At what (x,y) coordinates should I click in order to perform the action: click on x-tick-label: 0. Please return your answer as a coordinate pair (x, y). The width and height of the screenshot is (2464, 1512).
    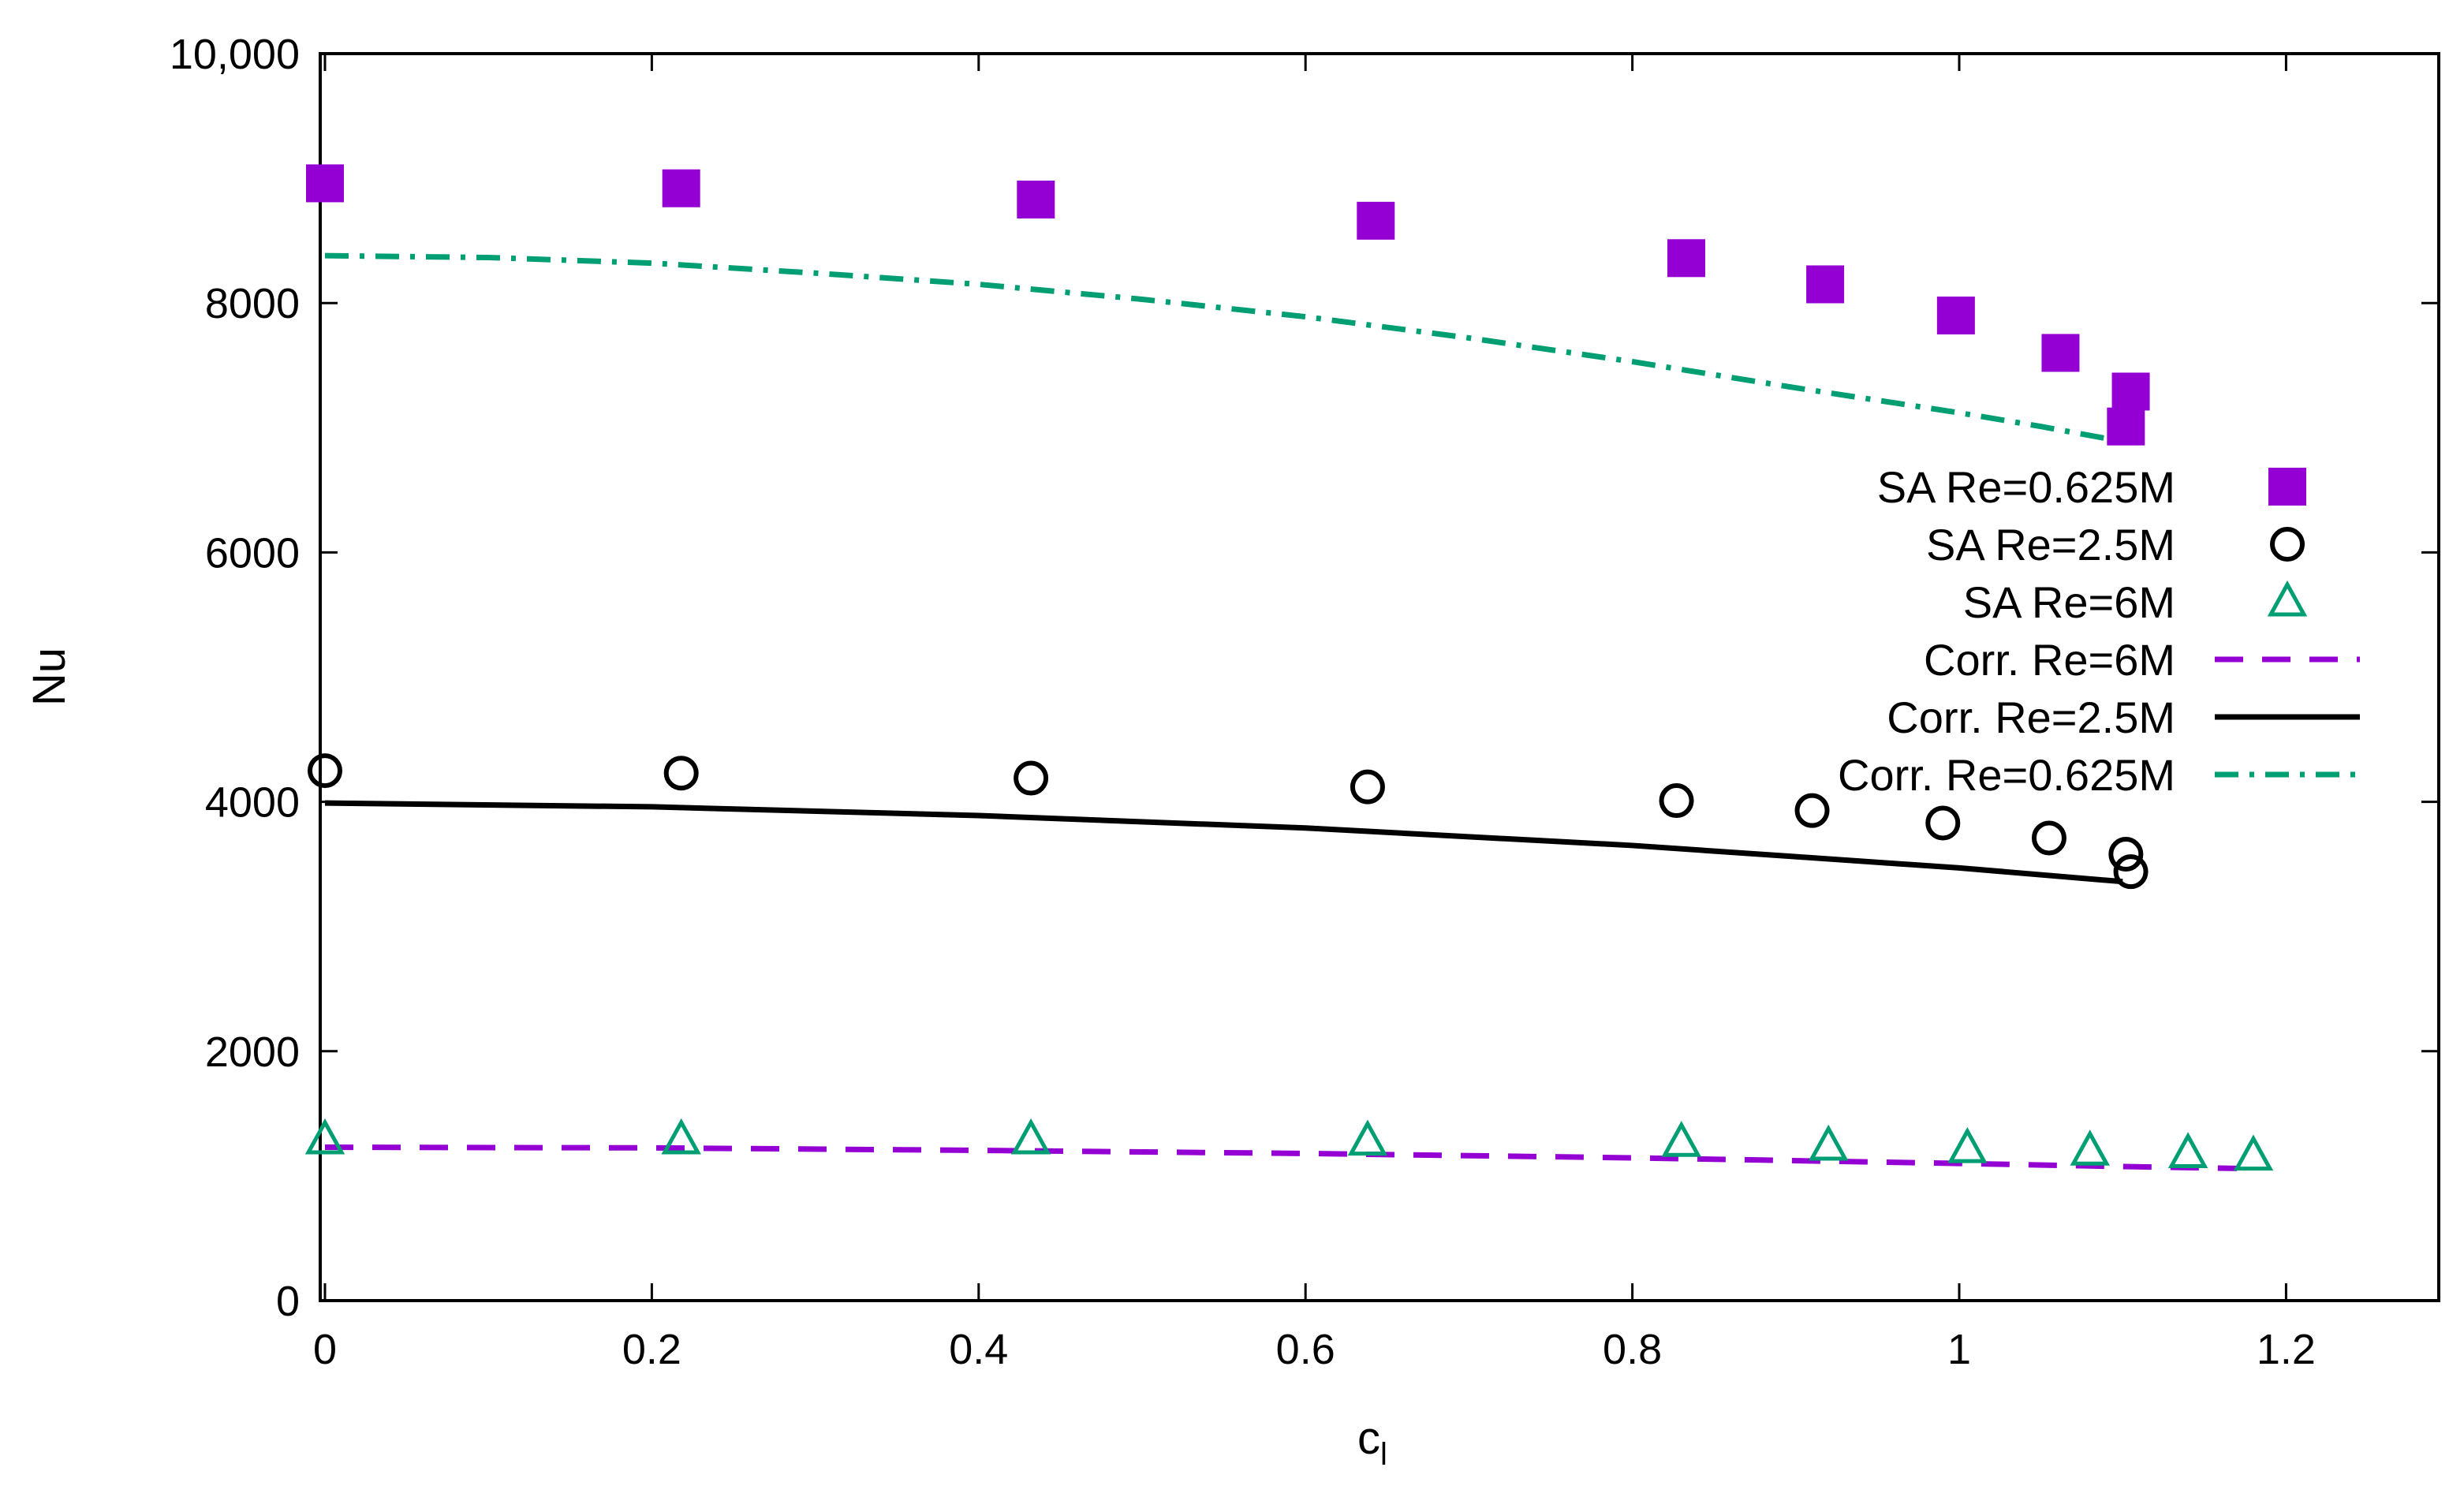
    Looking at the image, I should click on (325, 1349).